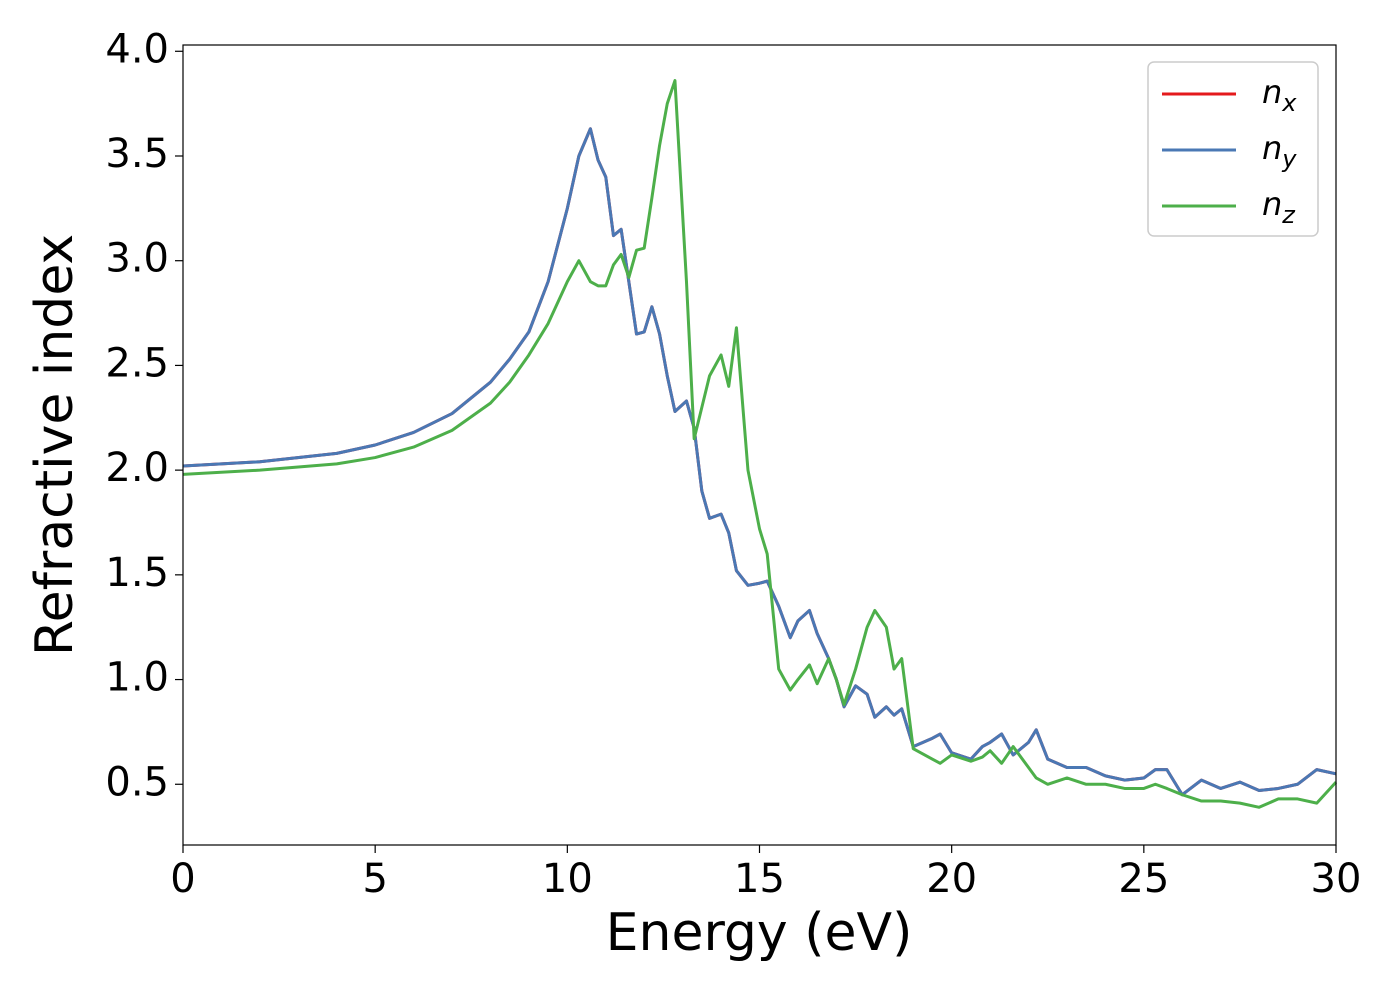 The height and width of the screenshot is (1000, 1400). Describe the element at coordinates (137, 782) in the screenshot. I see `y-tick-label: 0.5` at that location.